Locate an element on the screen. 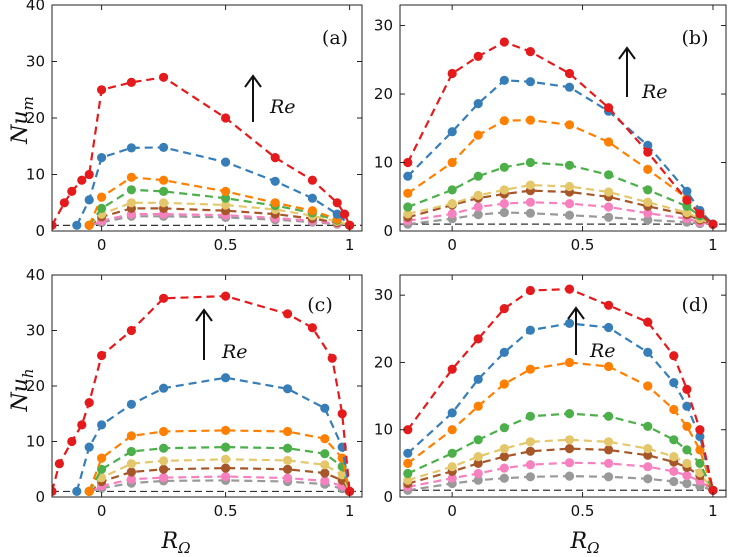 This screenshot has width=736, height=557. y-axis-label-bottom-subscript: h is located at coordinates (28, 373).